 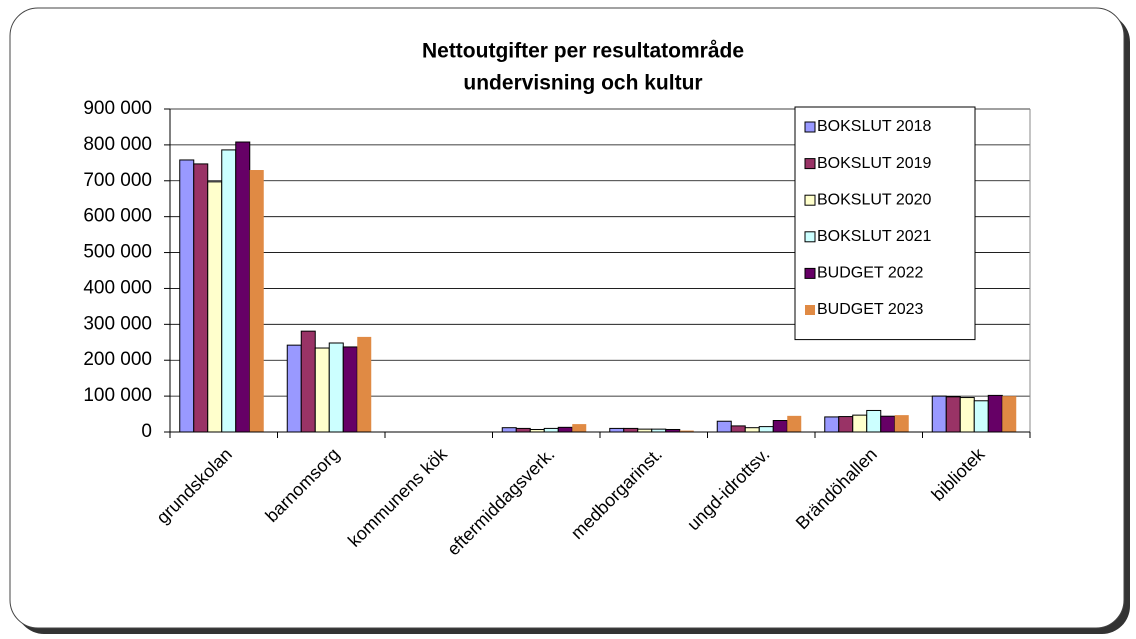 What do you see at coordinates (117, 180) in the screenshot?
I see `y-tick-label: 700 000` at bounding box center [117, 180].